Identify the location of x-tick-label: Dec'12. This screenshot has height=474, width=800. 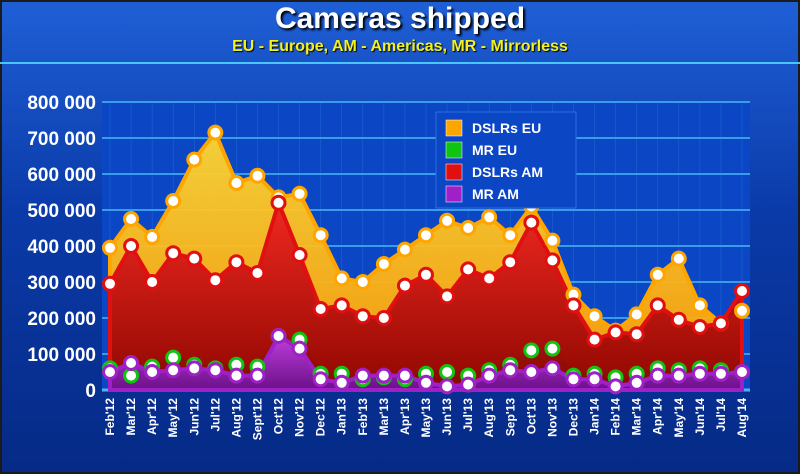
(321, 417).